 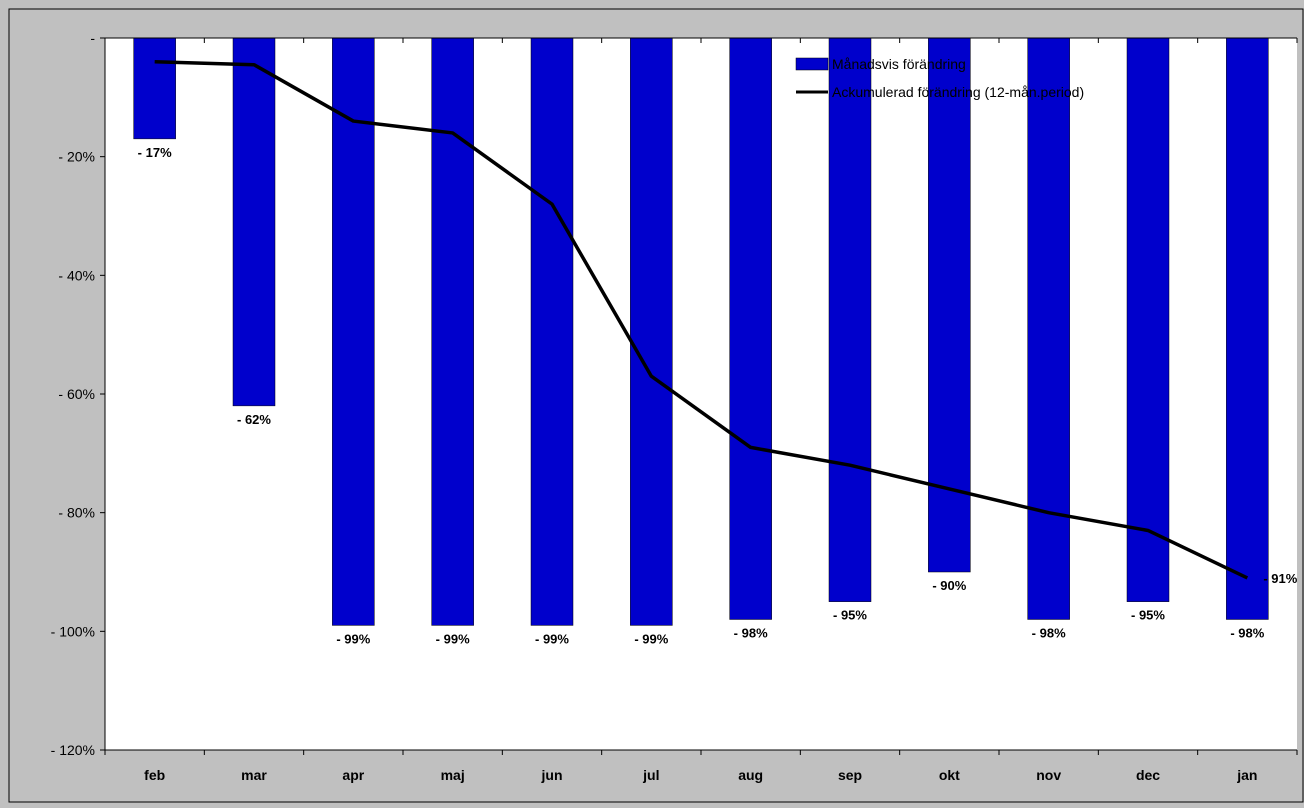 What do you see at coordinates (1246, 775) in the screenshot?
I see `x-category-label-jan: jan` at bounding box center [1246, 775].